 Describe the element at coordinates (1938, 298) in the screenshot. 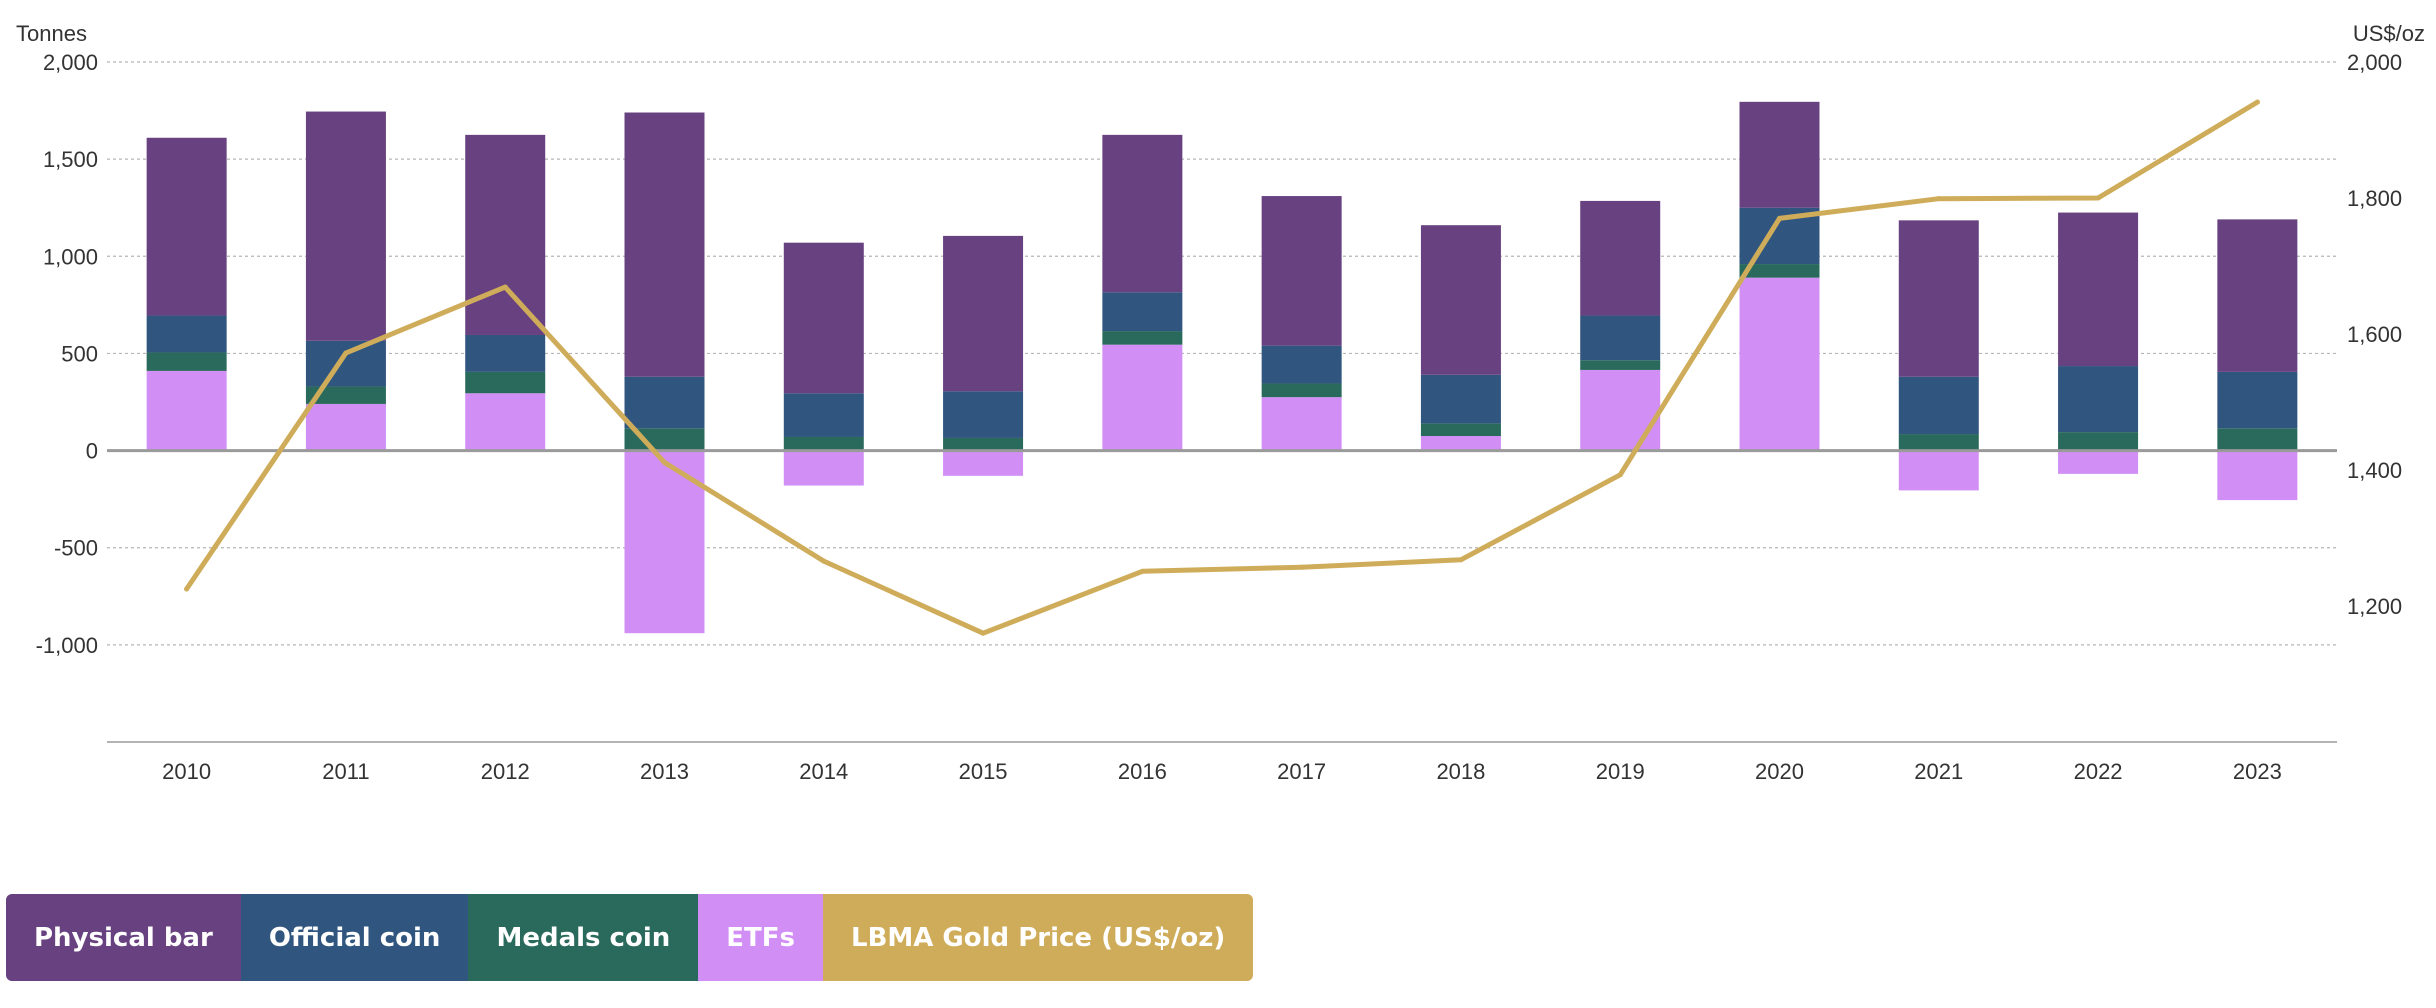

I see `bar-physical-bar-2021` at that location.